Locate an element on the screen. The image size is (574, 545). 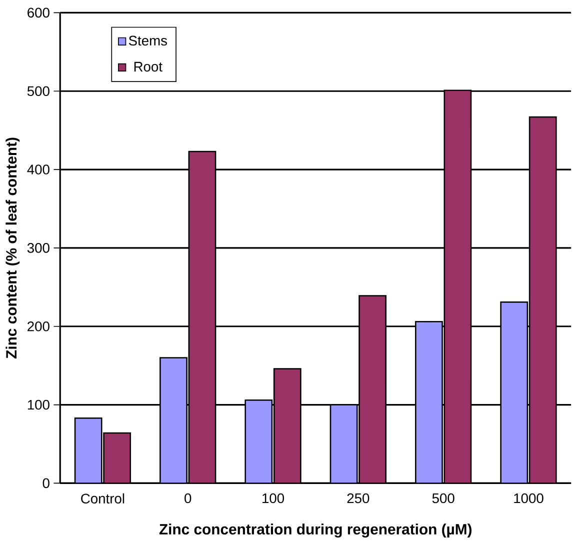
x-tick-label: 250 is located at coordinates (358, 498).